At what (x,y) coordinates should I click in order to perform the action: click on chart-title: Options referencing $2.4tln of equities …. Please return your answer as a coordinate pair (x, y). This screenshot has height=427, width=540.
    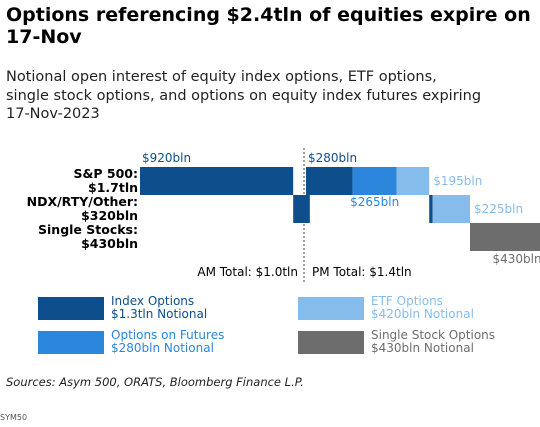
    Looking at the image, I should click on (270, 26).